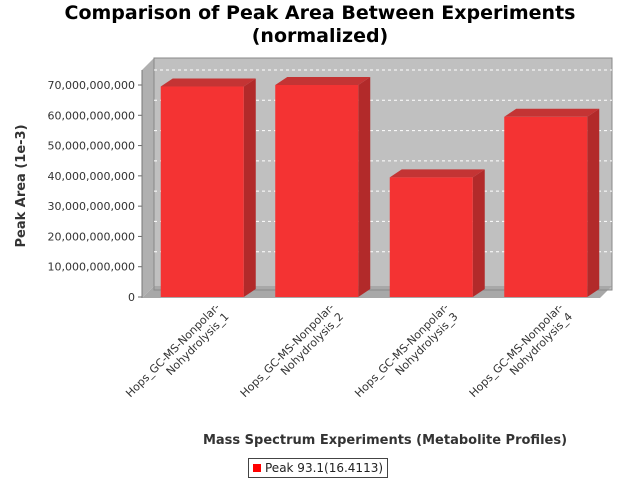 This screenshot has height=480, width=640. What do you see at coordinates (148, 178) in the screenshot?
I see `plot-side-wall` at bounding box center [148, 178].